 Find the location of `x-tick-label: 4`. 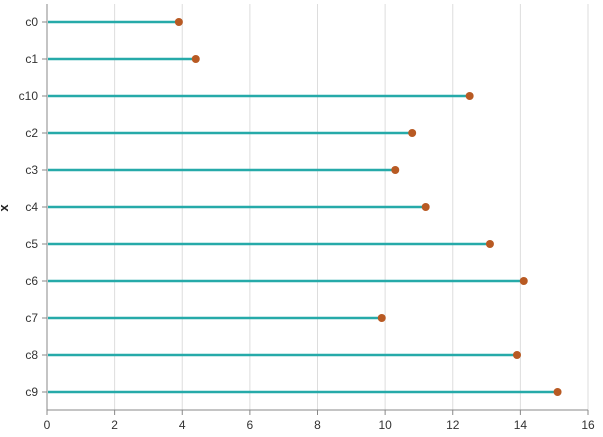

x-tick-label: 4 is located at coordinates (182, 425).